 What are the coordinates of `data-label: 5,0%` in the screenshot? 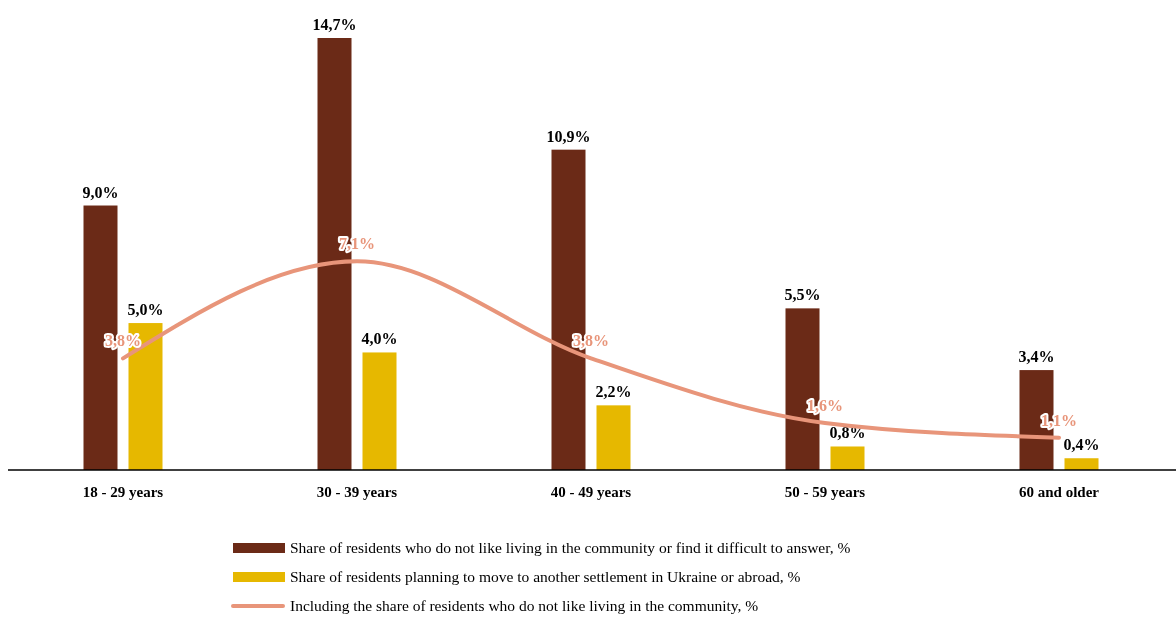 It's located at (145, 310).